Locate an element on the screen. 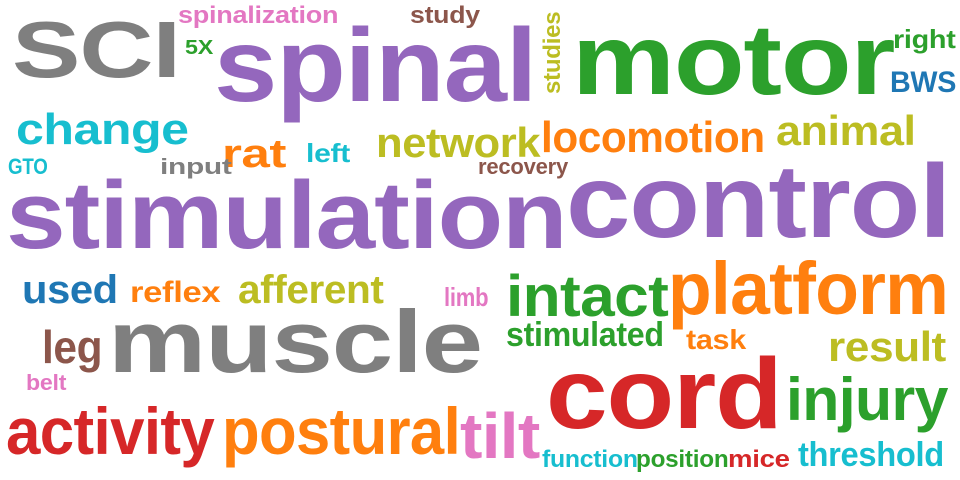  word-injury: injury is located at coordinates (867, 399).